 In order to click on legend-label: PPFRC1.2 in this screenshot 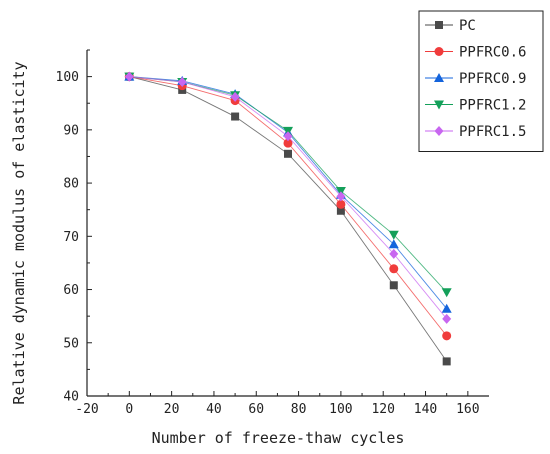, I will do `click(492, 106)`.